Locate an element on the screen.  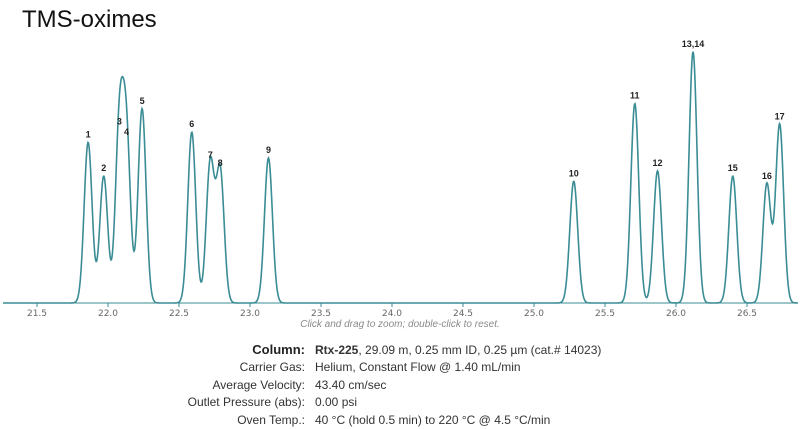
peak-label: 5 is located at coordinates (142, 101).